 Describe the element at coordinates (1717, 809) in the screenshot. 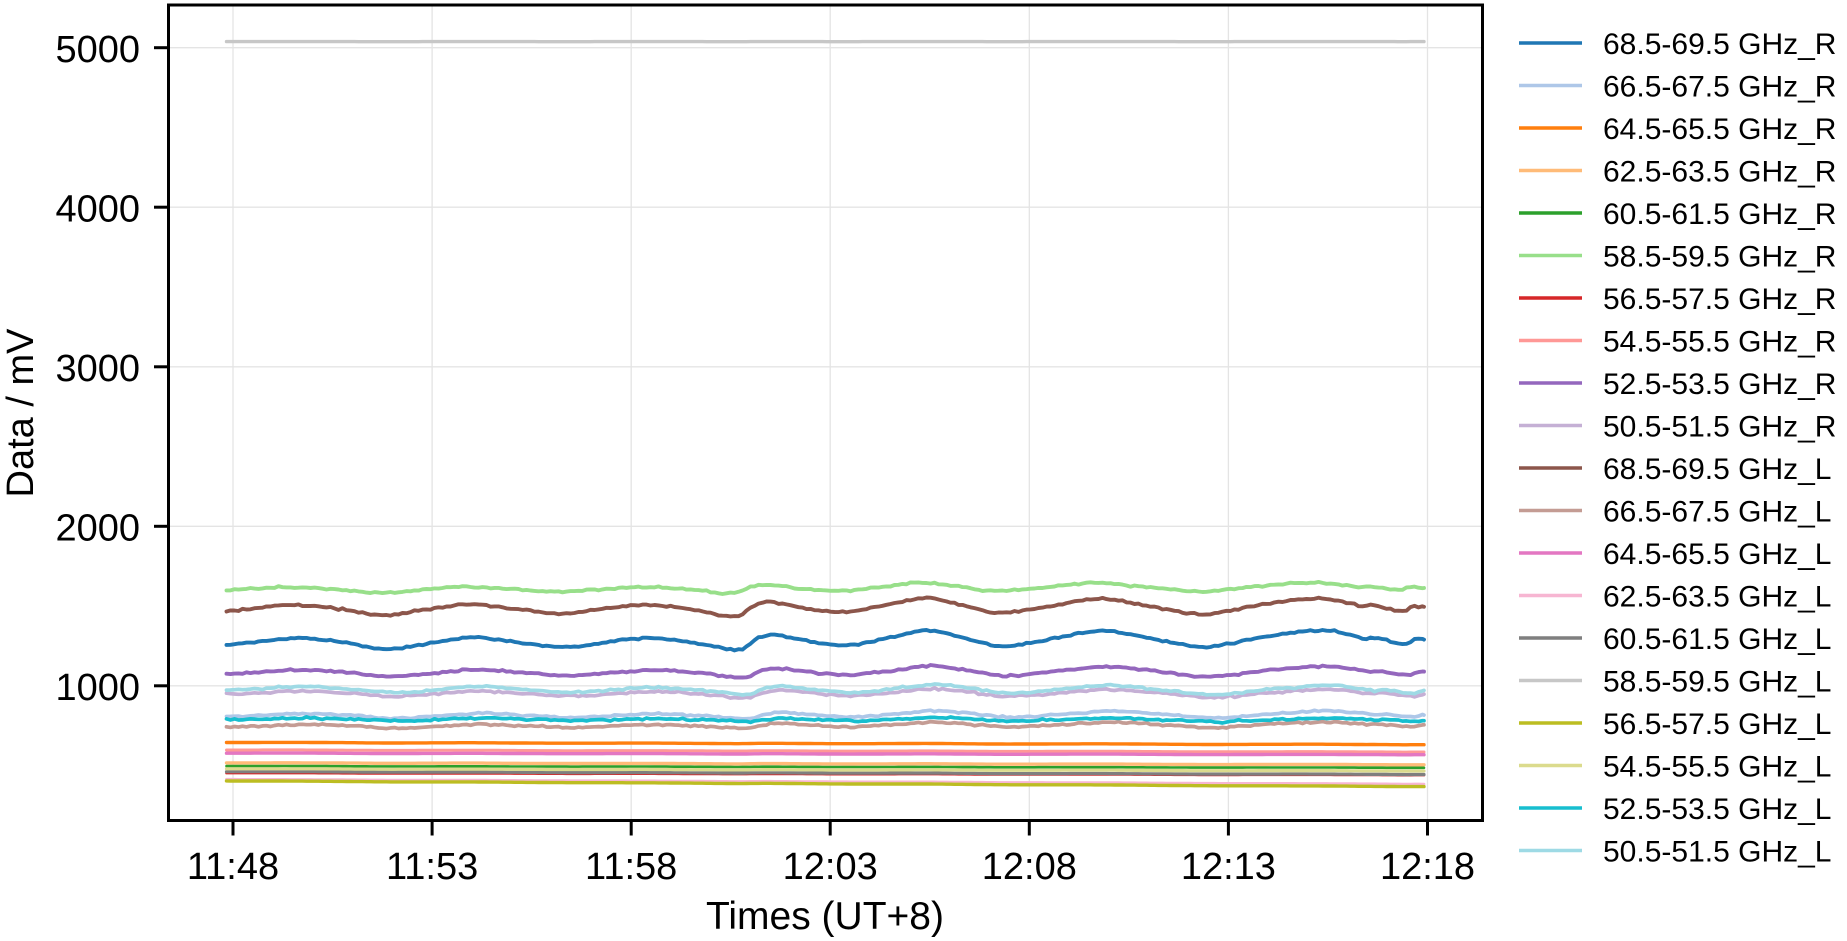

I see `svg-text: 52.5-53.5 GHz_L` at that location.